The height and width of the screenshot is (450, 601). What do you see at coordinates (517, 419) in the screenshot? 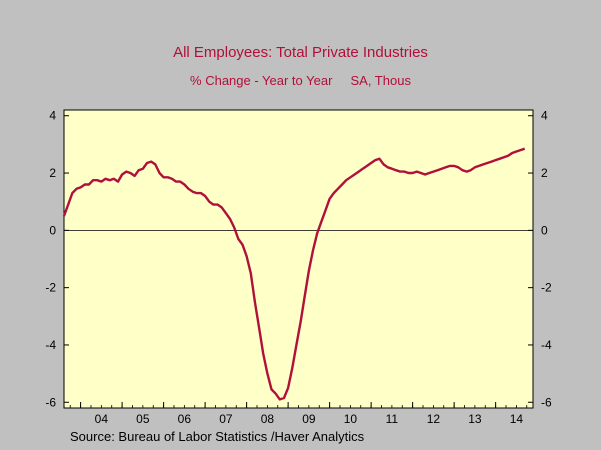
I see `x-tick-label: 14` at bounding box center [517, 419].